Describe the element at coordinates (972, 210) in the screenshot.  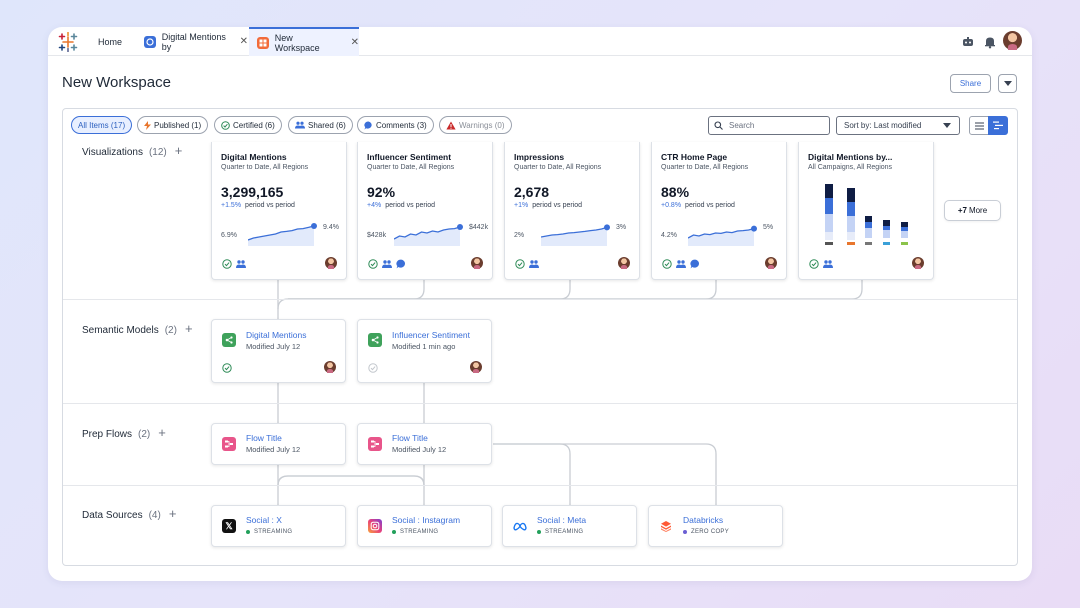
I see `more-visualizations-button: +7 More` at that location.